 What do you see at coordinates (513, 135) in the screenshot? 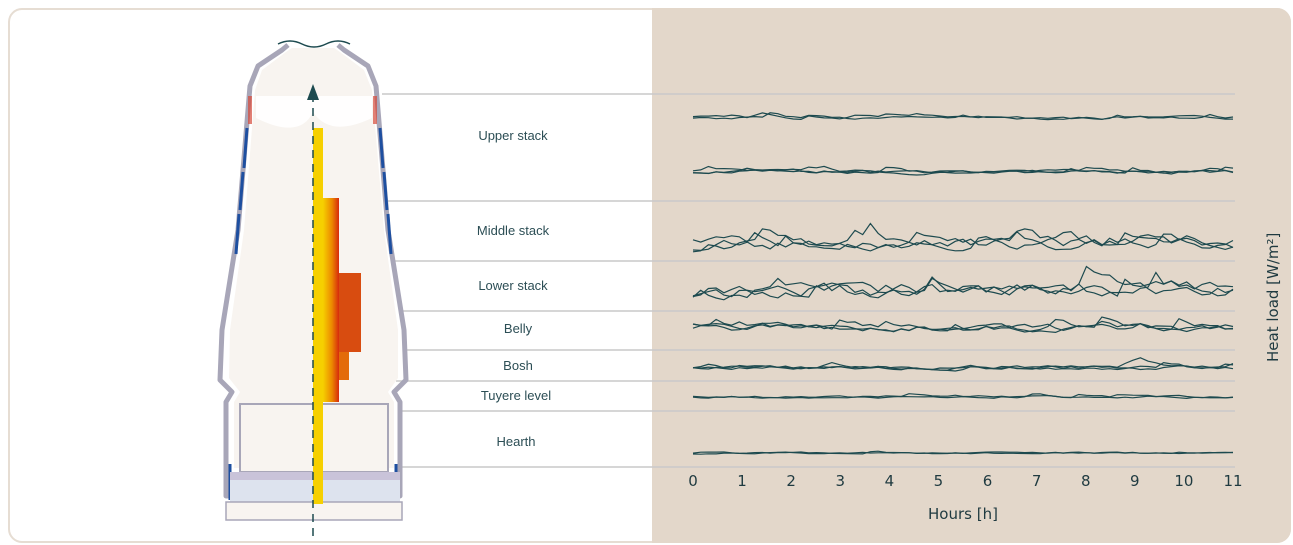
I see `zone-label-upper-stack: Upper stack` at bounding box center [513, 135].